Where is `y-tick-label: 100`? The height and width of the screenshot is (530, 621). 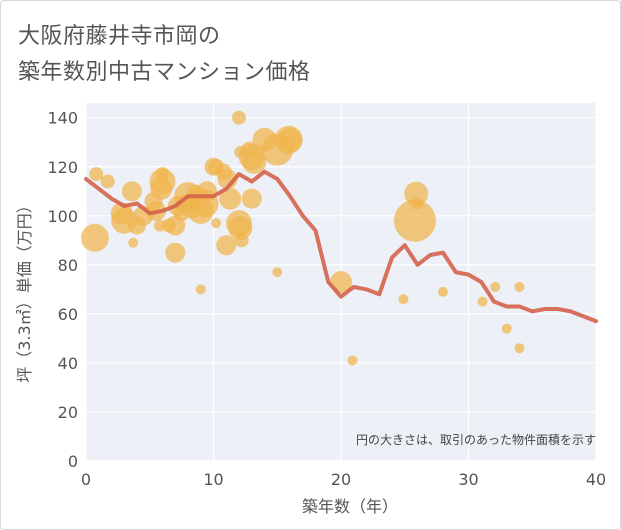
y-tick-label: 100 is located at coordinates (62, 216).